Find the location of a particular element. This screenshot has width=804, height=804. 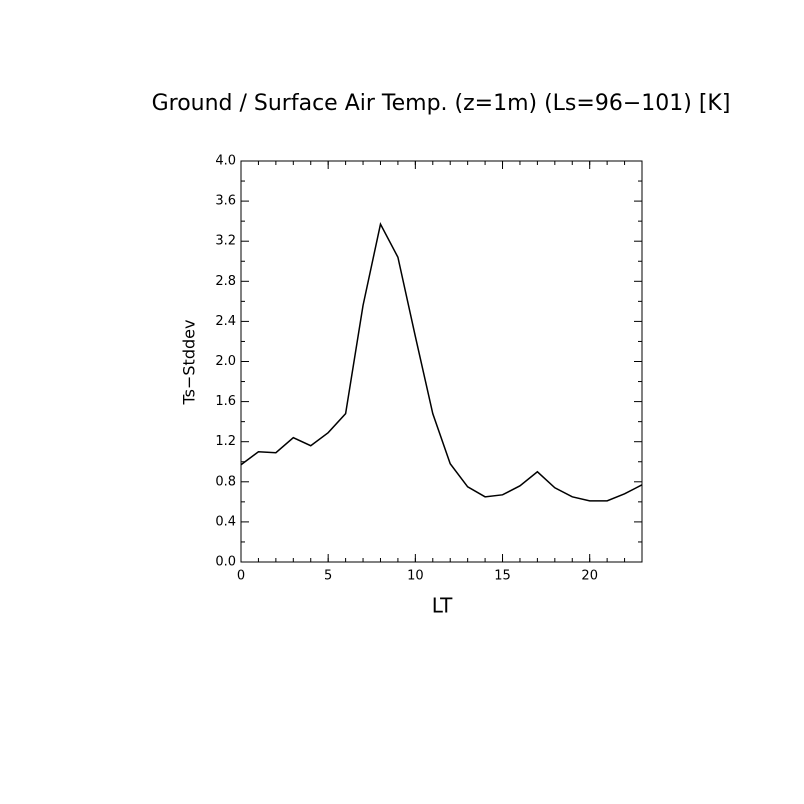

y-tick-label: 1.6 is located at coordinates (225, 401).